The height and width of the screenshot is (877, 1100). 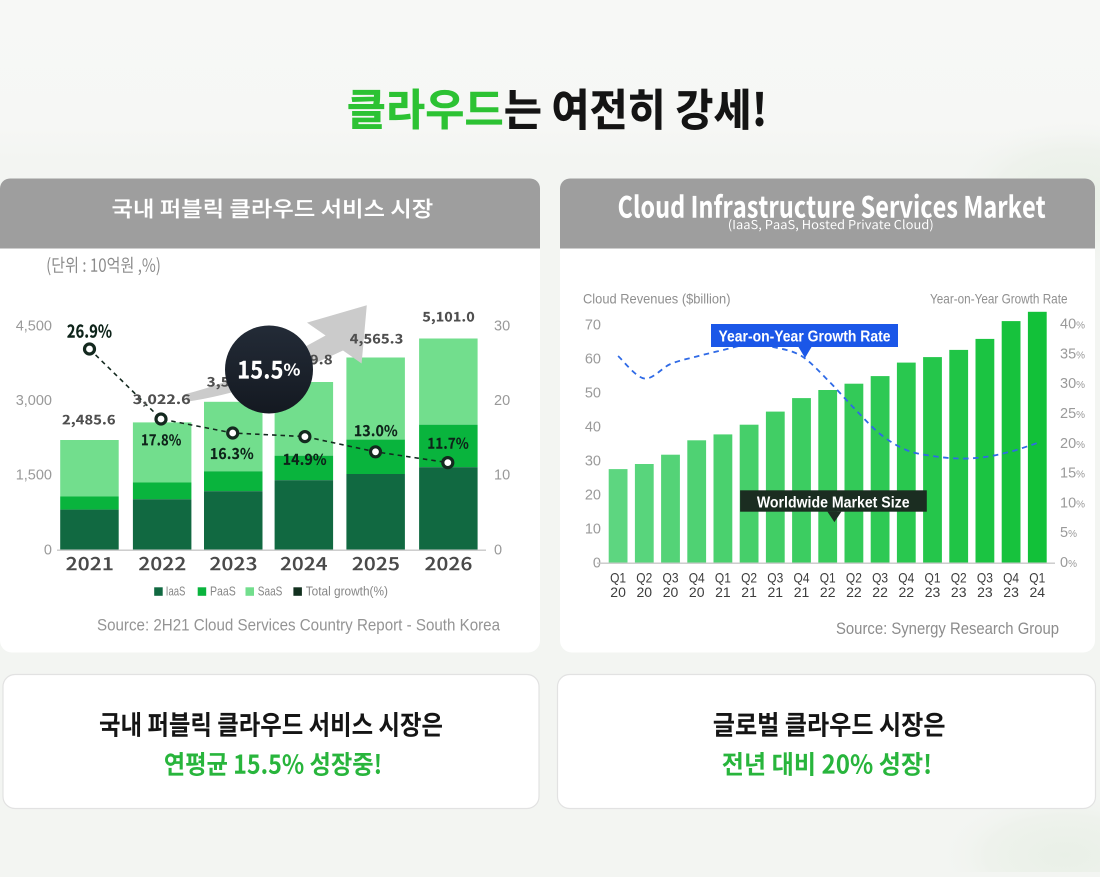 What do you see at coordinates (947, 629) in the screenshot?
I see `svg-text: Source: Synergy Research Group` at bounding box center [947, 629].